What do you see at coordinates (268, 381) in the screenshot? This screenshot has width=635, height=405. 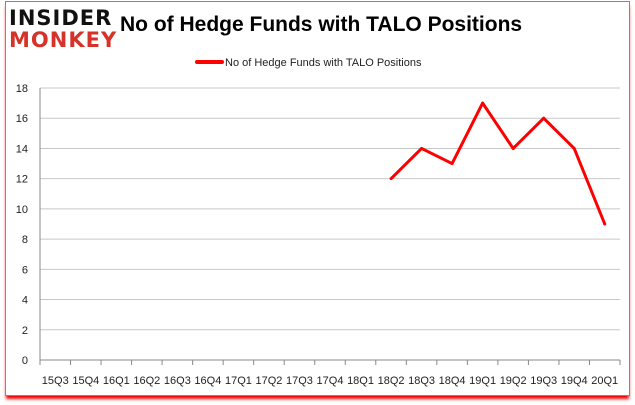 I see `x-tick-label: 17Q2` at bounding box center [268, 381].